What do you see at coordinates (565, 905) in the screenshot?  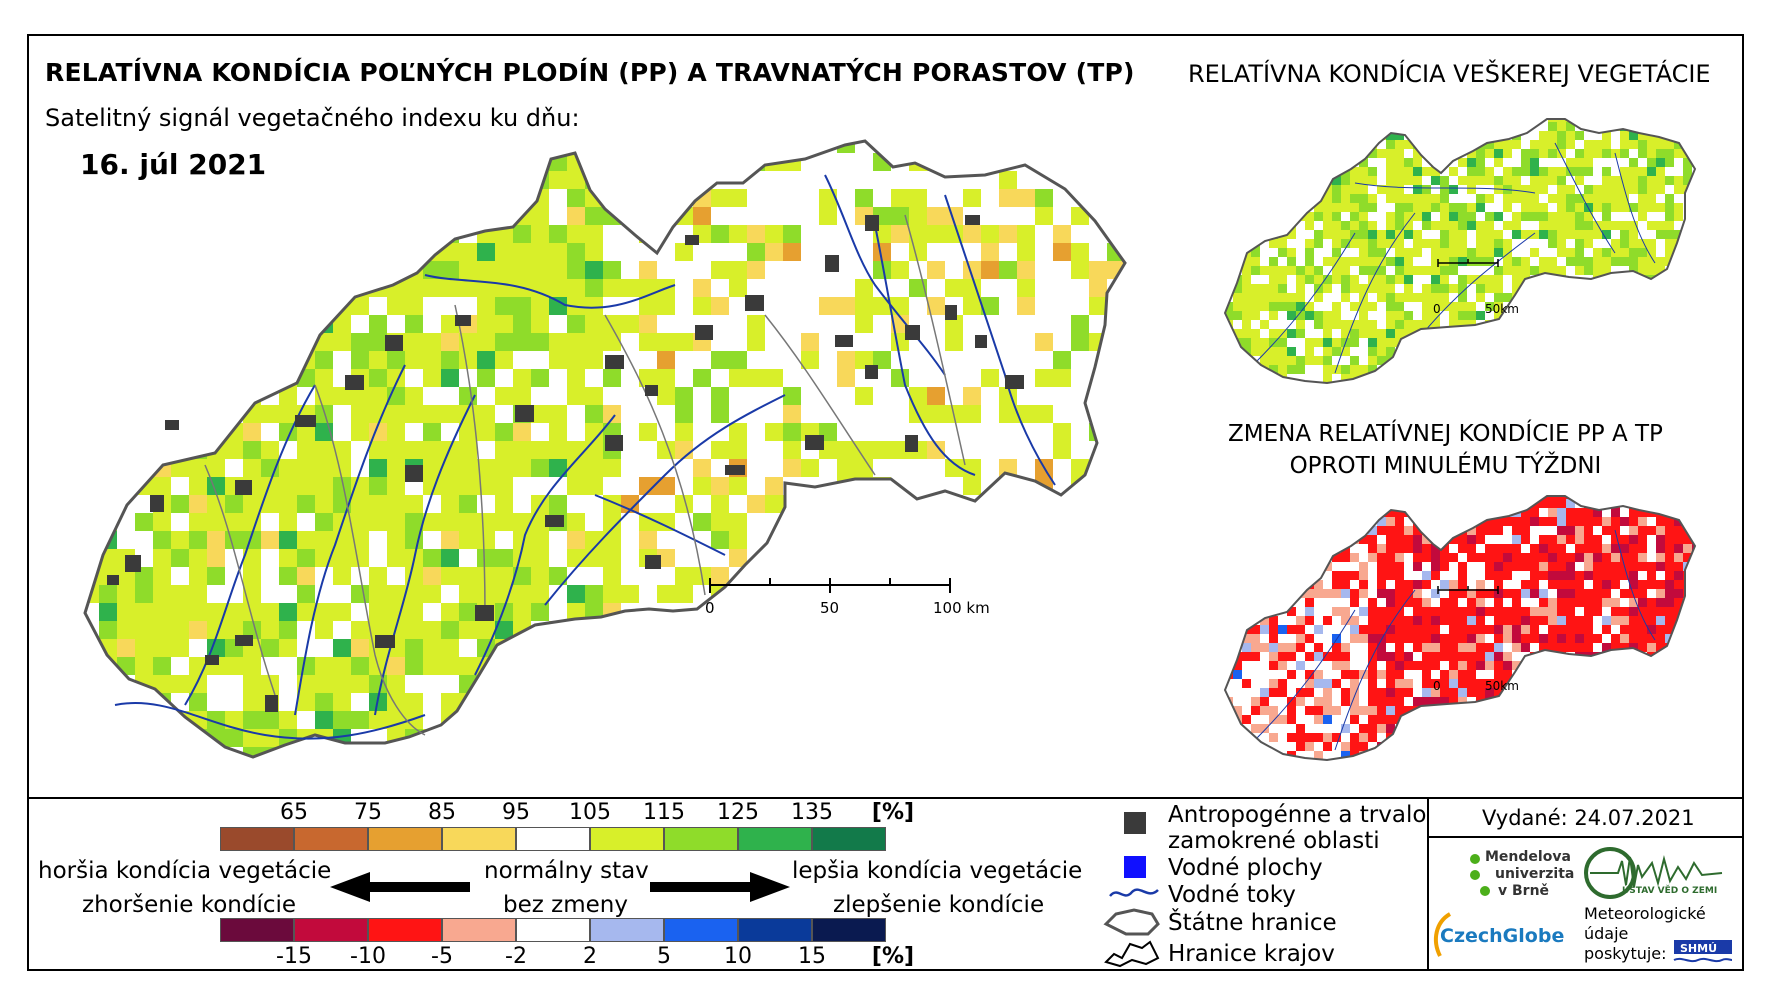 I see `normal-label-2: bez zmeny` at bounding box center [565, 905].